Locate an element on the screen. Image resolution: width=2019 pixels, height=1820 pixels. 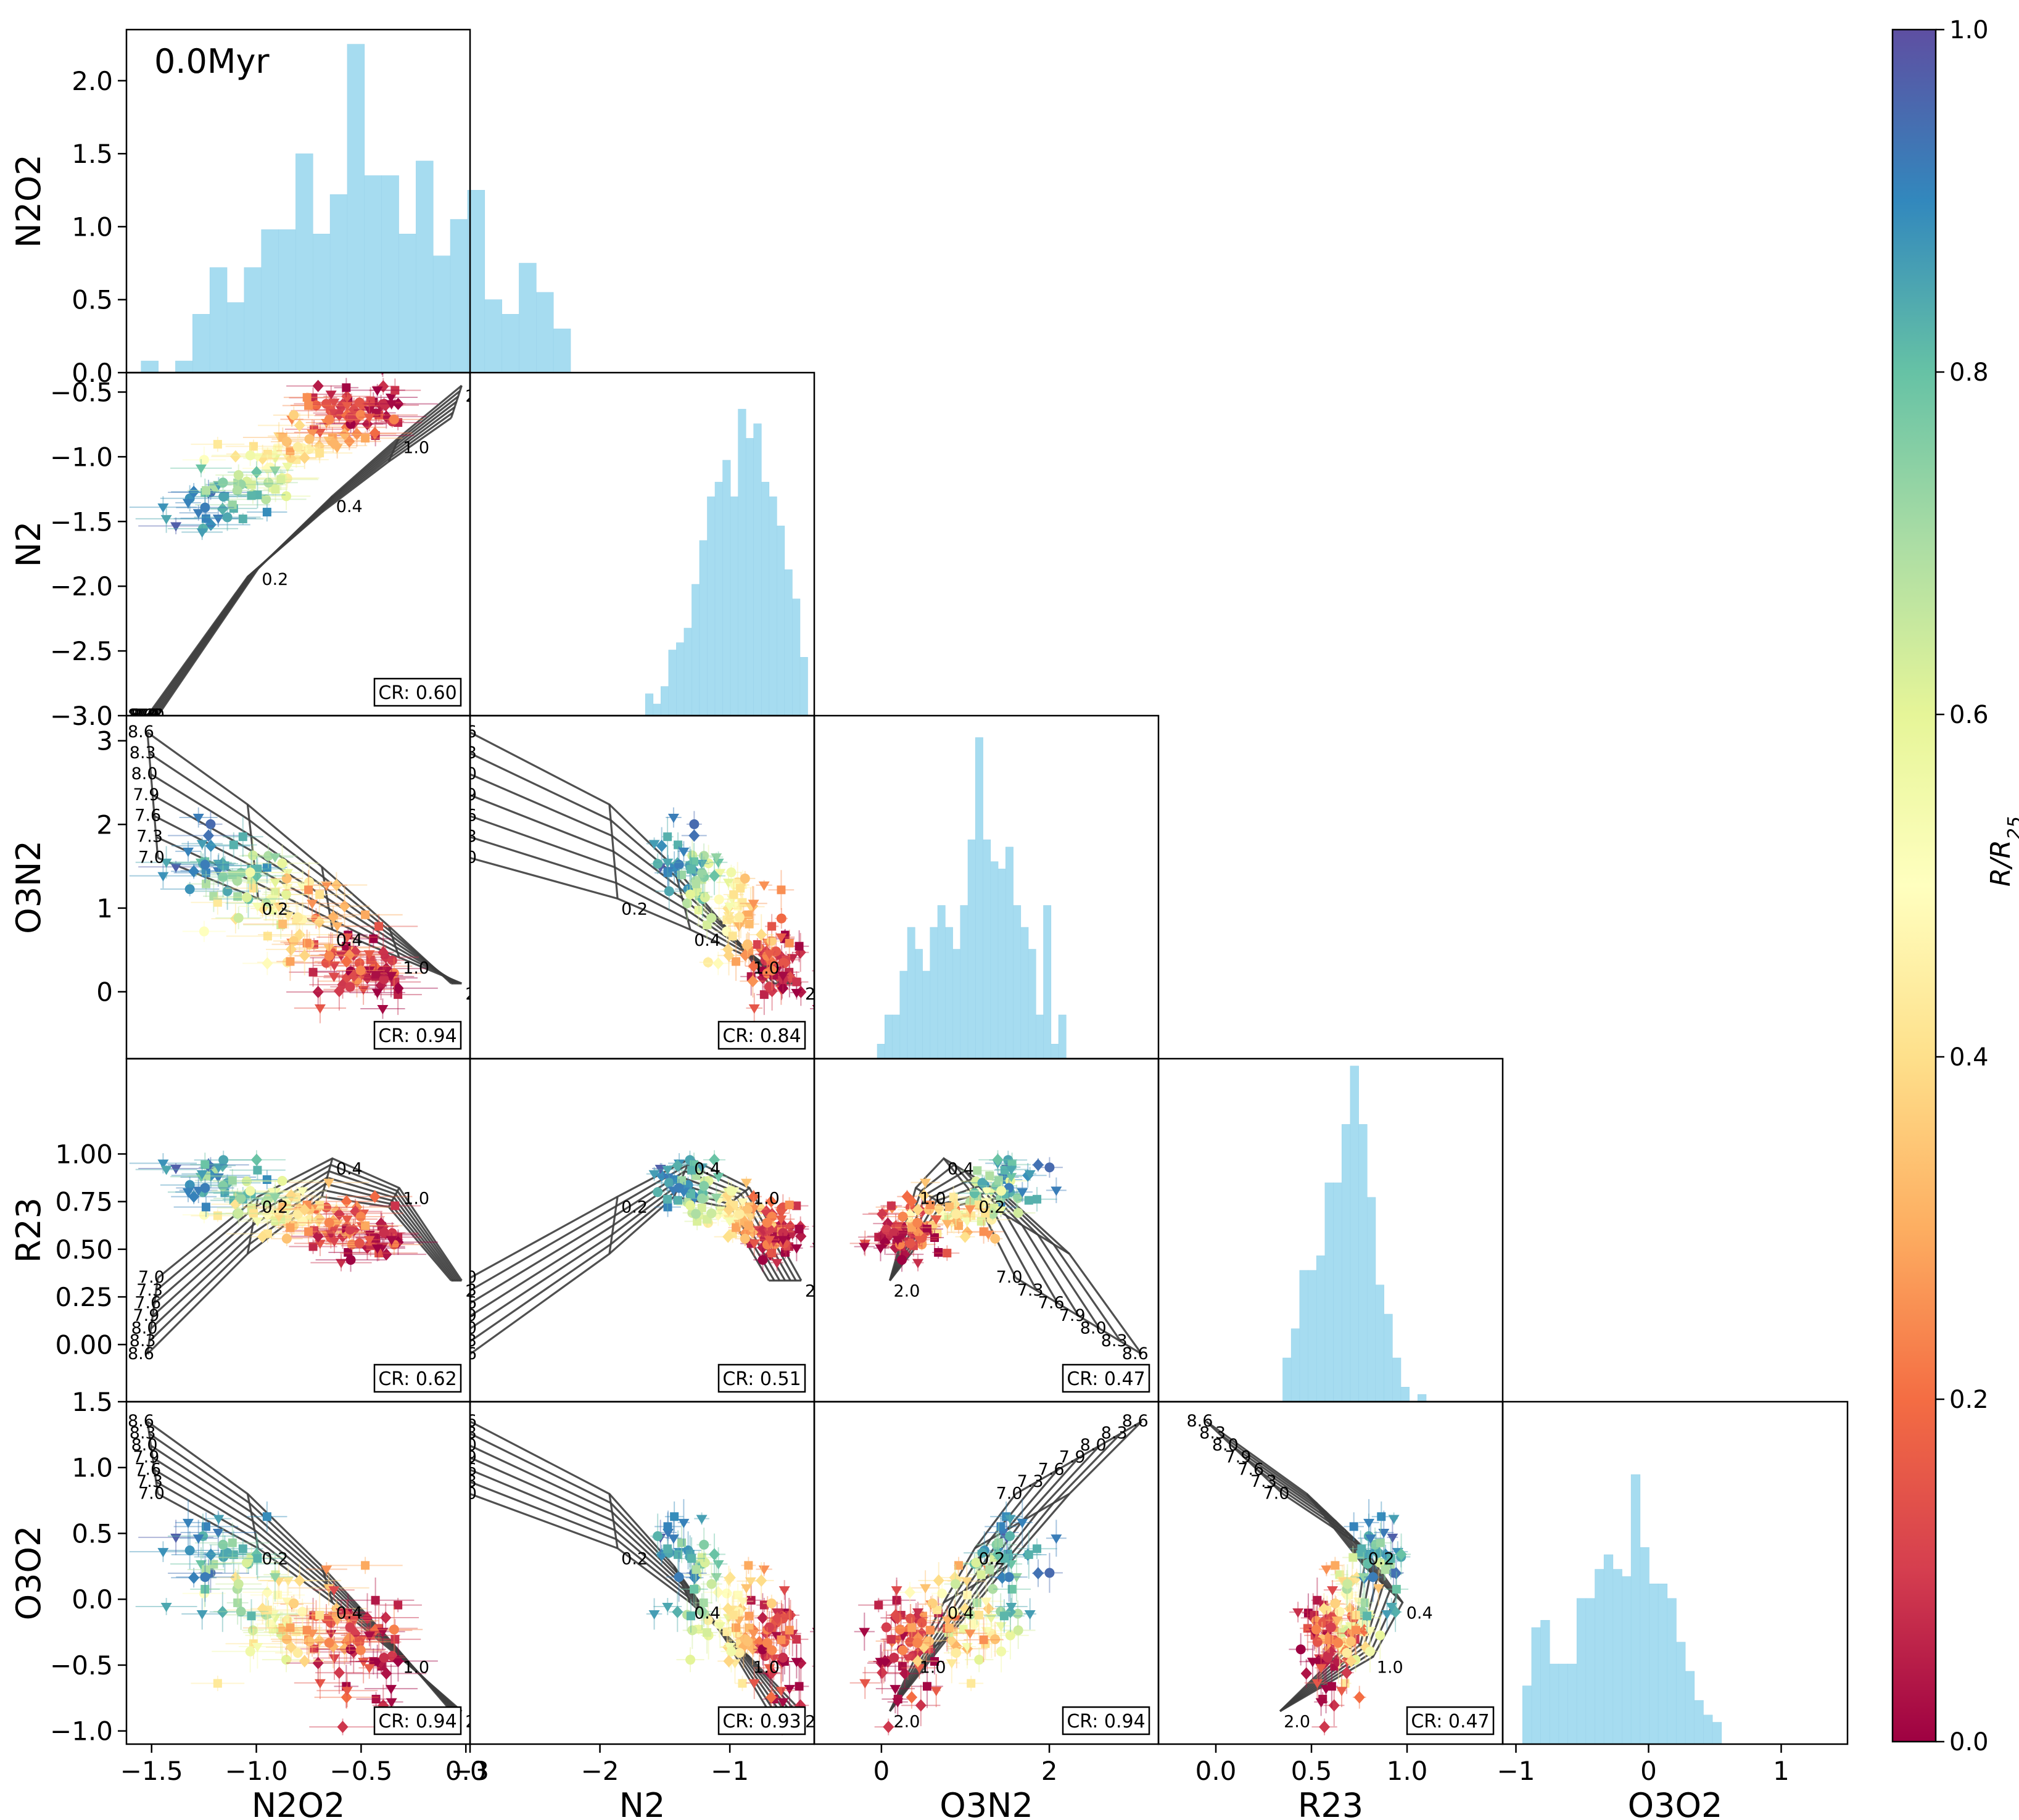
x-tick-label: −1 is located at coordinates (1516, 1771).